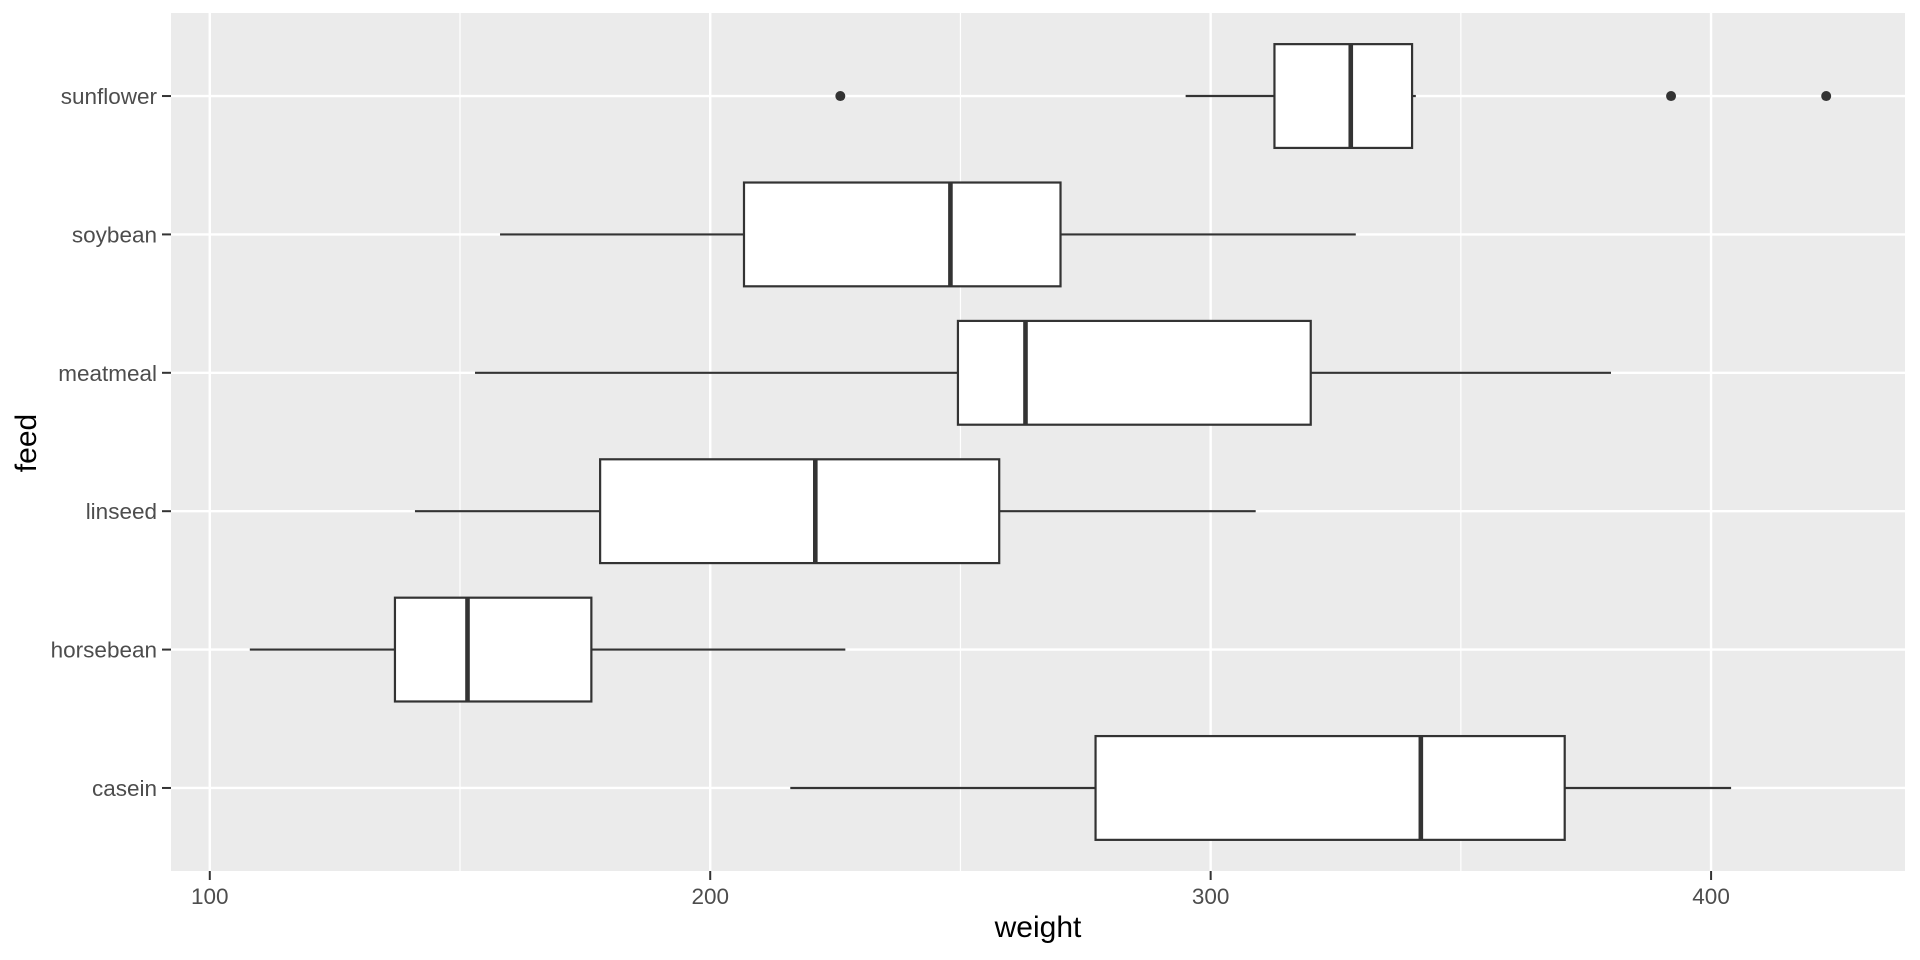 The width and height of the screenshot is (1920, 960). I want to click on box-iqr-sunflower, so click(1343, 96).